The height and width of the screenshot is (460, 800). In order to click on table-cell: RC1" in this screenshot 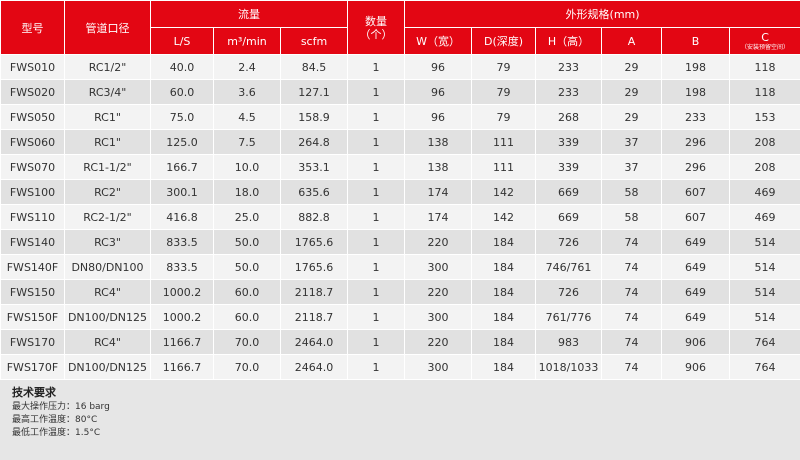, I will do `click(107, 142)`.